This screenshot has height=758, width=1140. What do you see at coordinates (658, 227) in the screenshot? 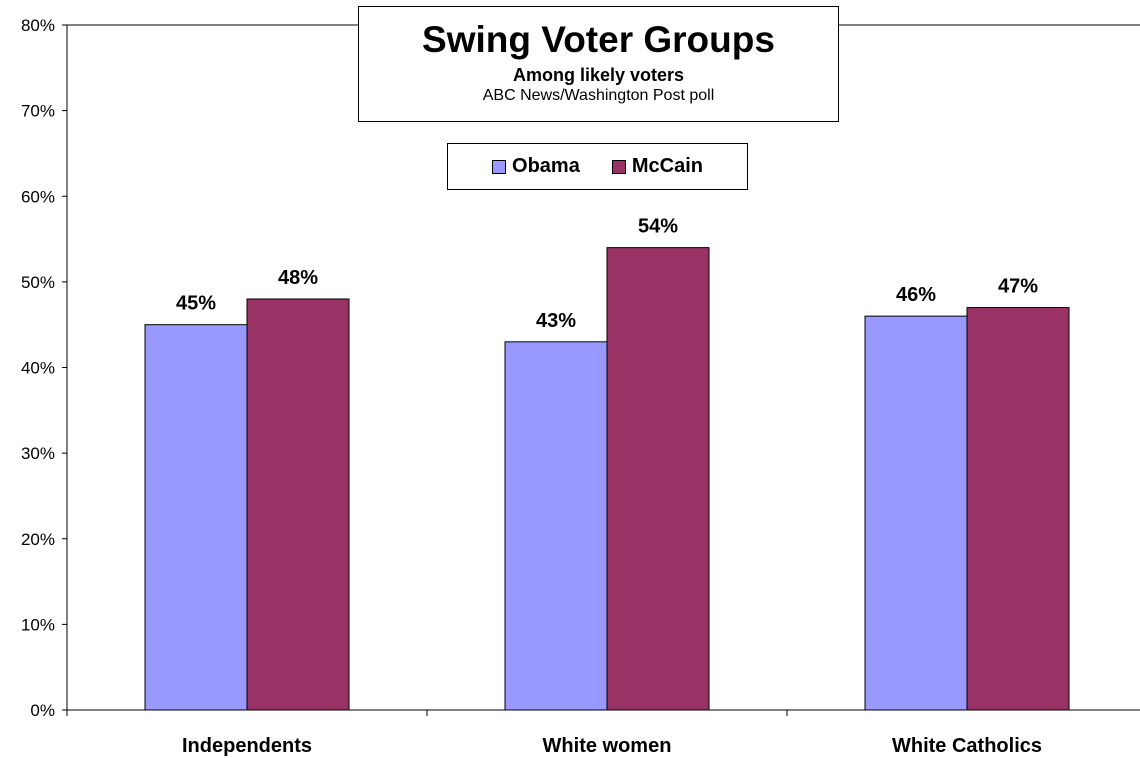
I see `data-label-mccain: 54%` at bounding box center [658, 227].